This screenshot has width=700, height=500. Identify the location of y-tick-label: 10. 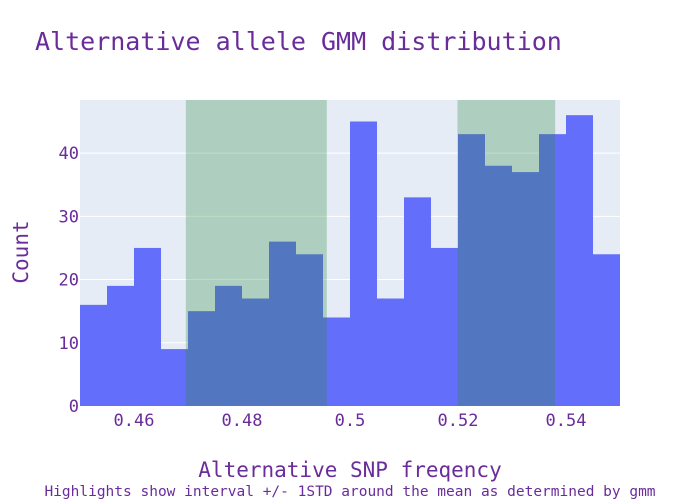
(69, 344).